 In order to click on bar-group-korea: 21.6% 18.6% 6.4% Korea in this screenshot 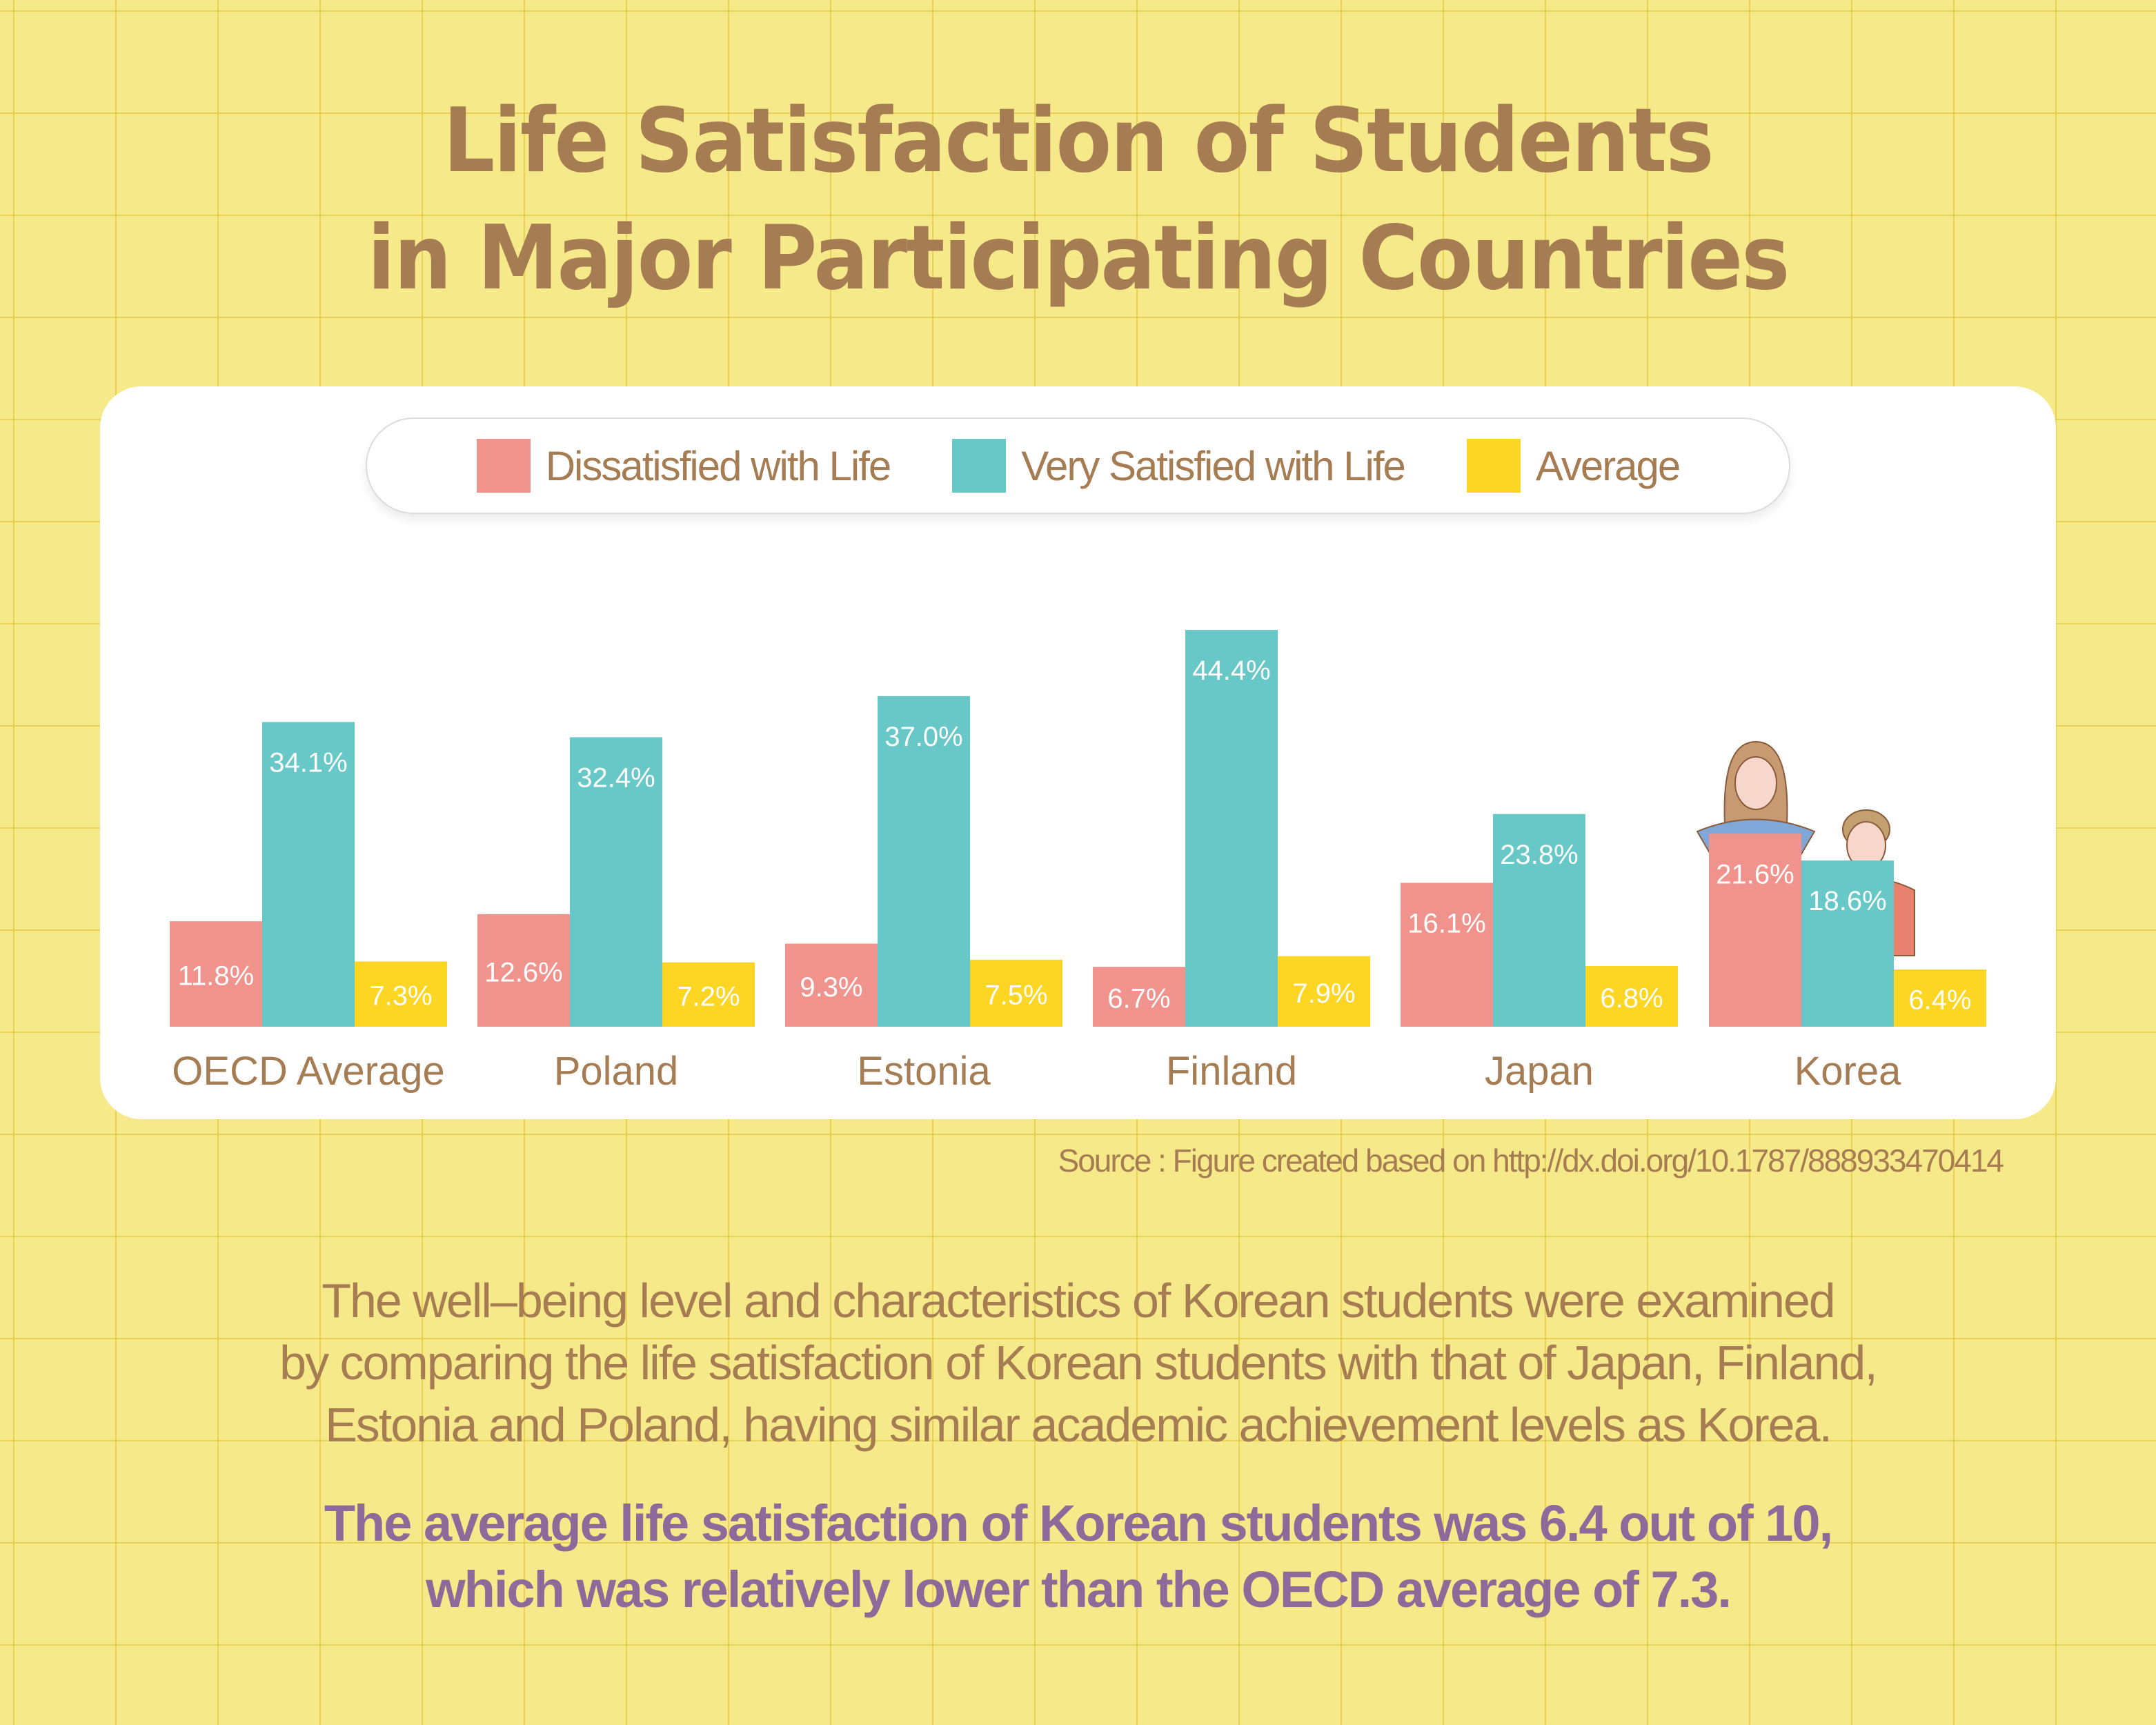, I will do `click(1847, 964)`.